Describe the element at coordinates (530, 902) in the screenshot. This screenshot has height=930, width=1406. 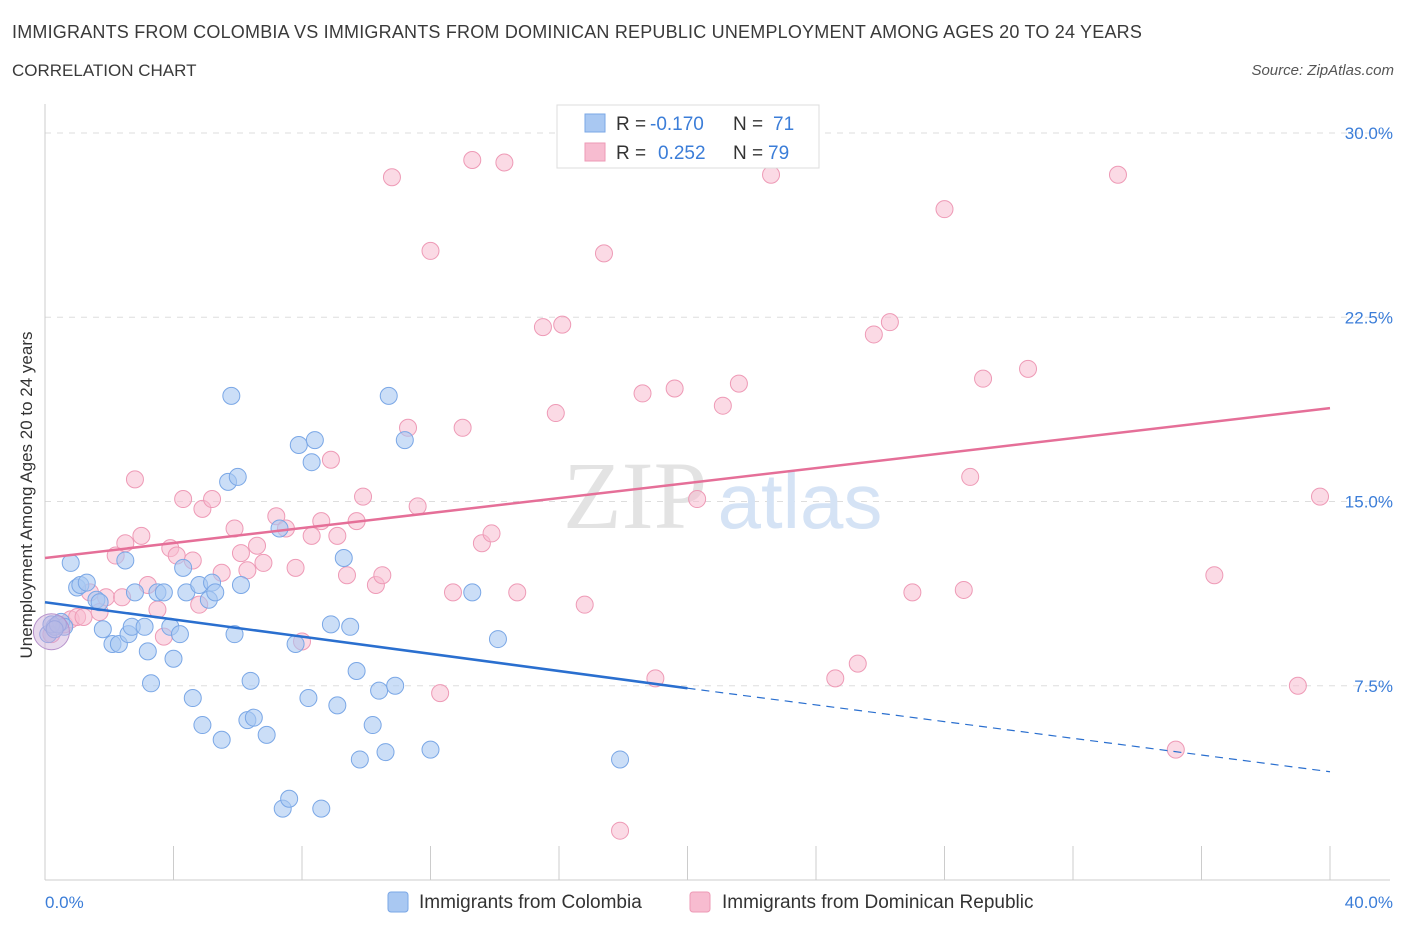
I see `bottom-legend-label-colombia: Immigrants from Colombia` at that location.